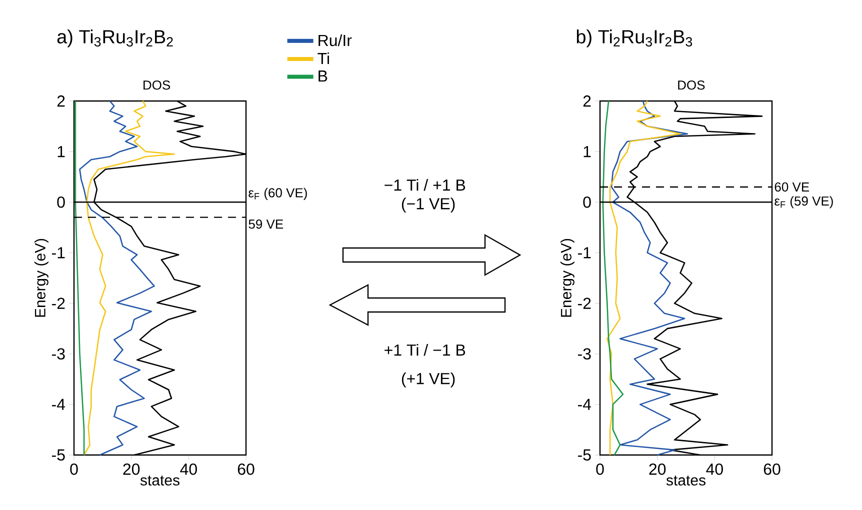 This screenshot has height=510, width=862. Describe the element at coordinates (425, 185) in the screenshot. I see `text: −1 Ti / +1 B` at that location.